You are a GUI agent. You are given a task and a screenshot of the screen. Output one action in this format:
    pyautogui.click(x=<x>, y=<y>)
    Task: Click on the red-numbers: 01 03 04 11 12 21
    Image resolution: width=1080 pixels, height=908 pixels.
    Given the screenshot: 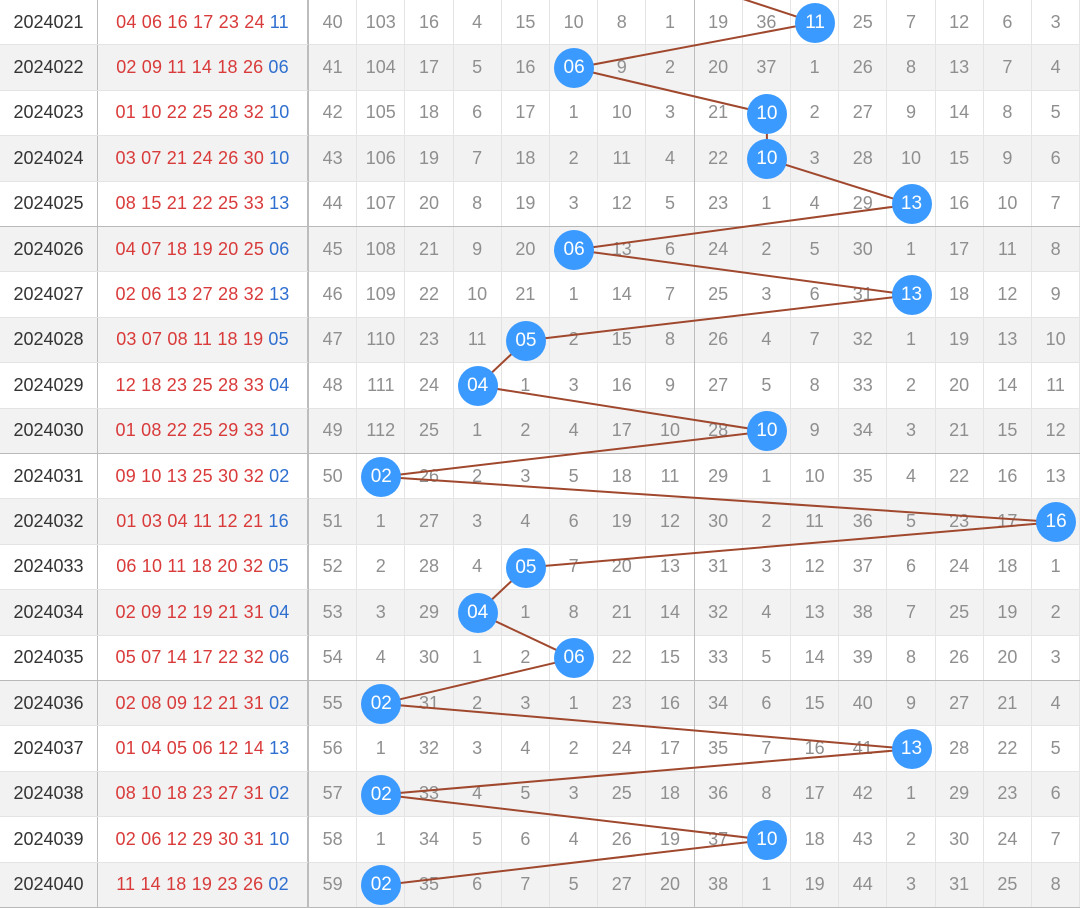 What is the action you would take?
    pyautogui.click(x=190, y=521)
    